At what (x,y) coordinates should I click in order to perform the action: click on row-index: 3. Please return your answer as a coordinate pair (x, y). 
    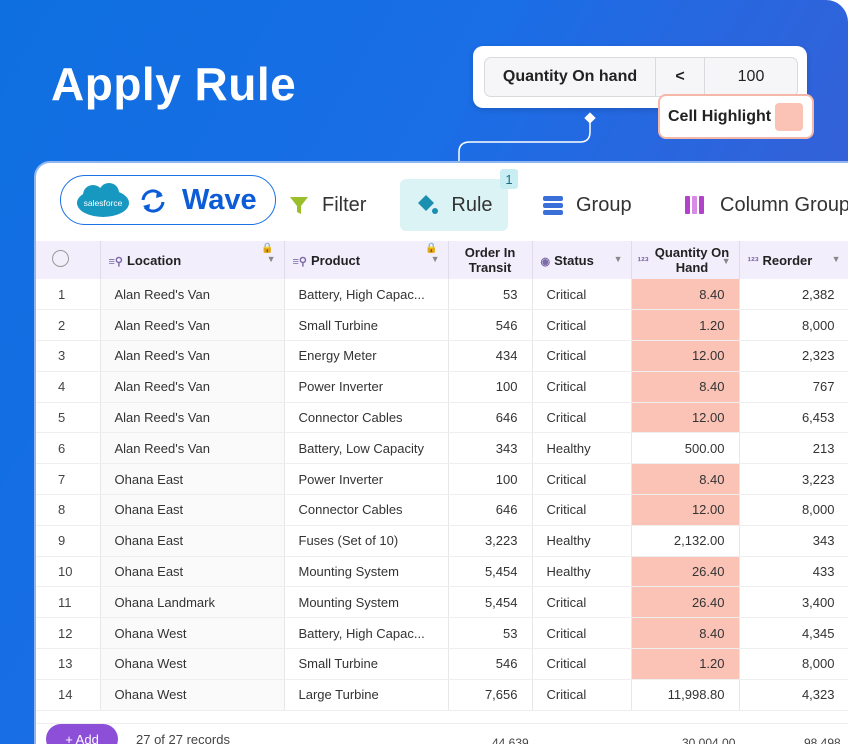
    Looking at the image, I should click on (68, 356).